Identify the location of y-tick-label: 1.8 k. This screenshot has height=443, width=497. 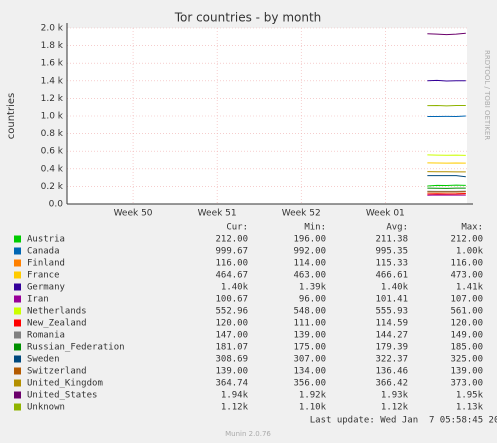
(52, 46).